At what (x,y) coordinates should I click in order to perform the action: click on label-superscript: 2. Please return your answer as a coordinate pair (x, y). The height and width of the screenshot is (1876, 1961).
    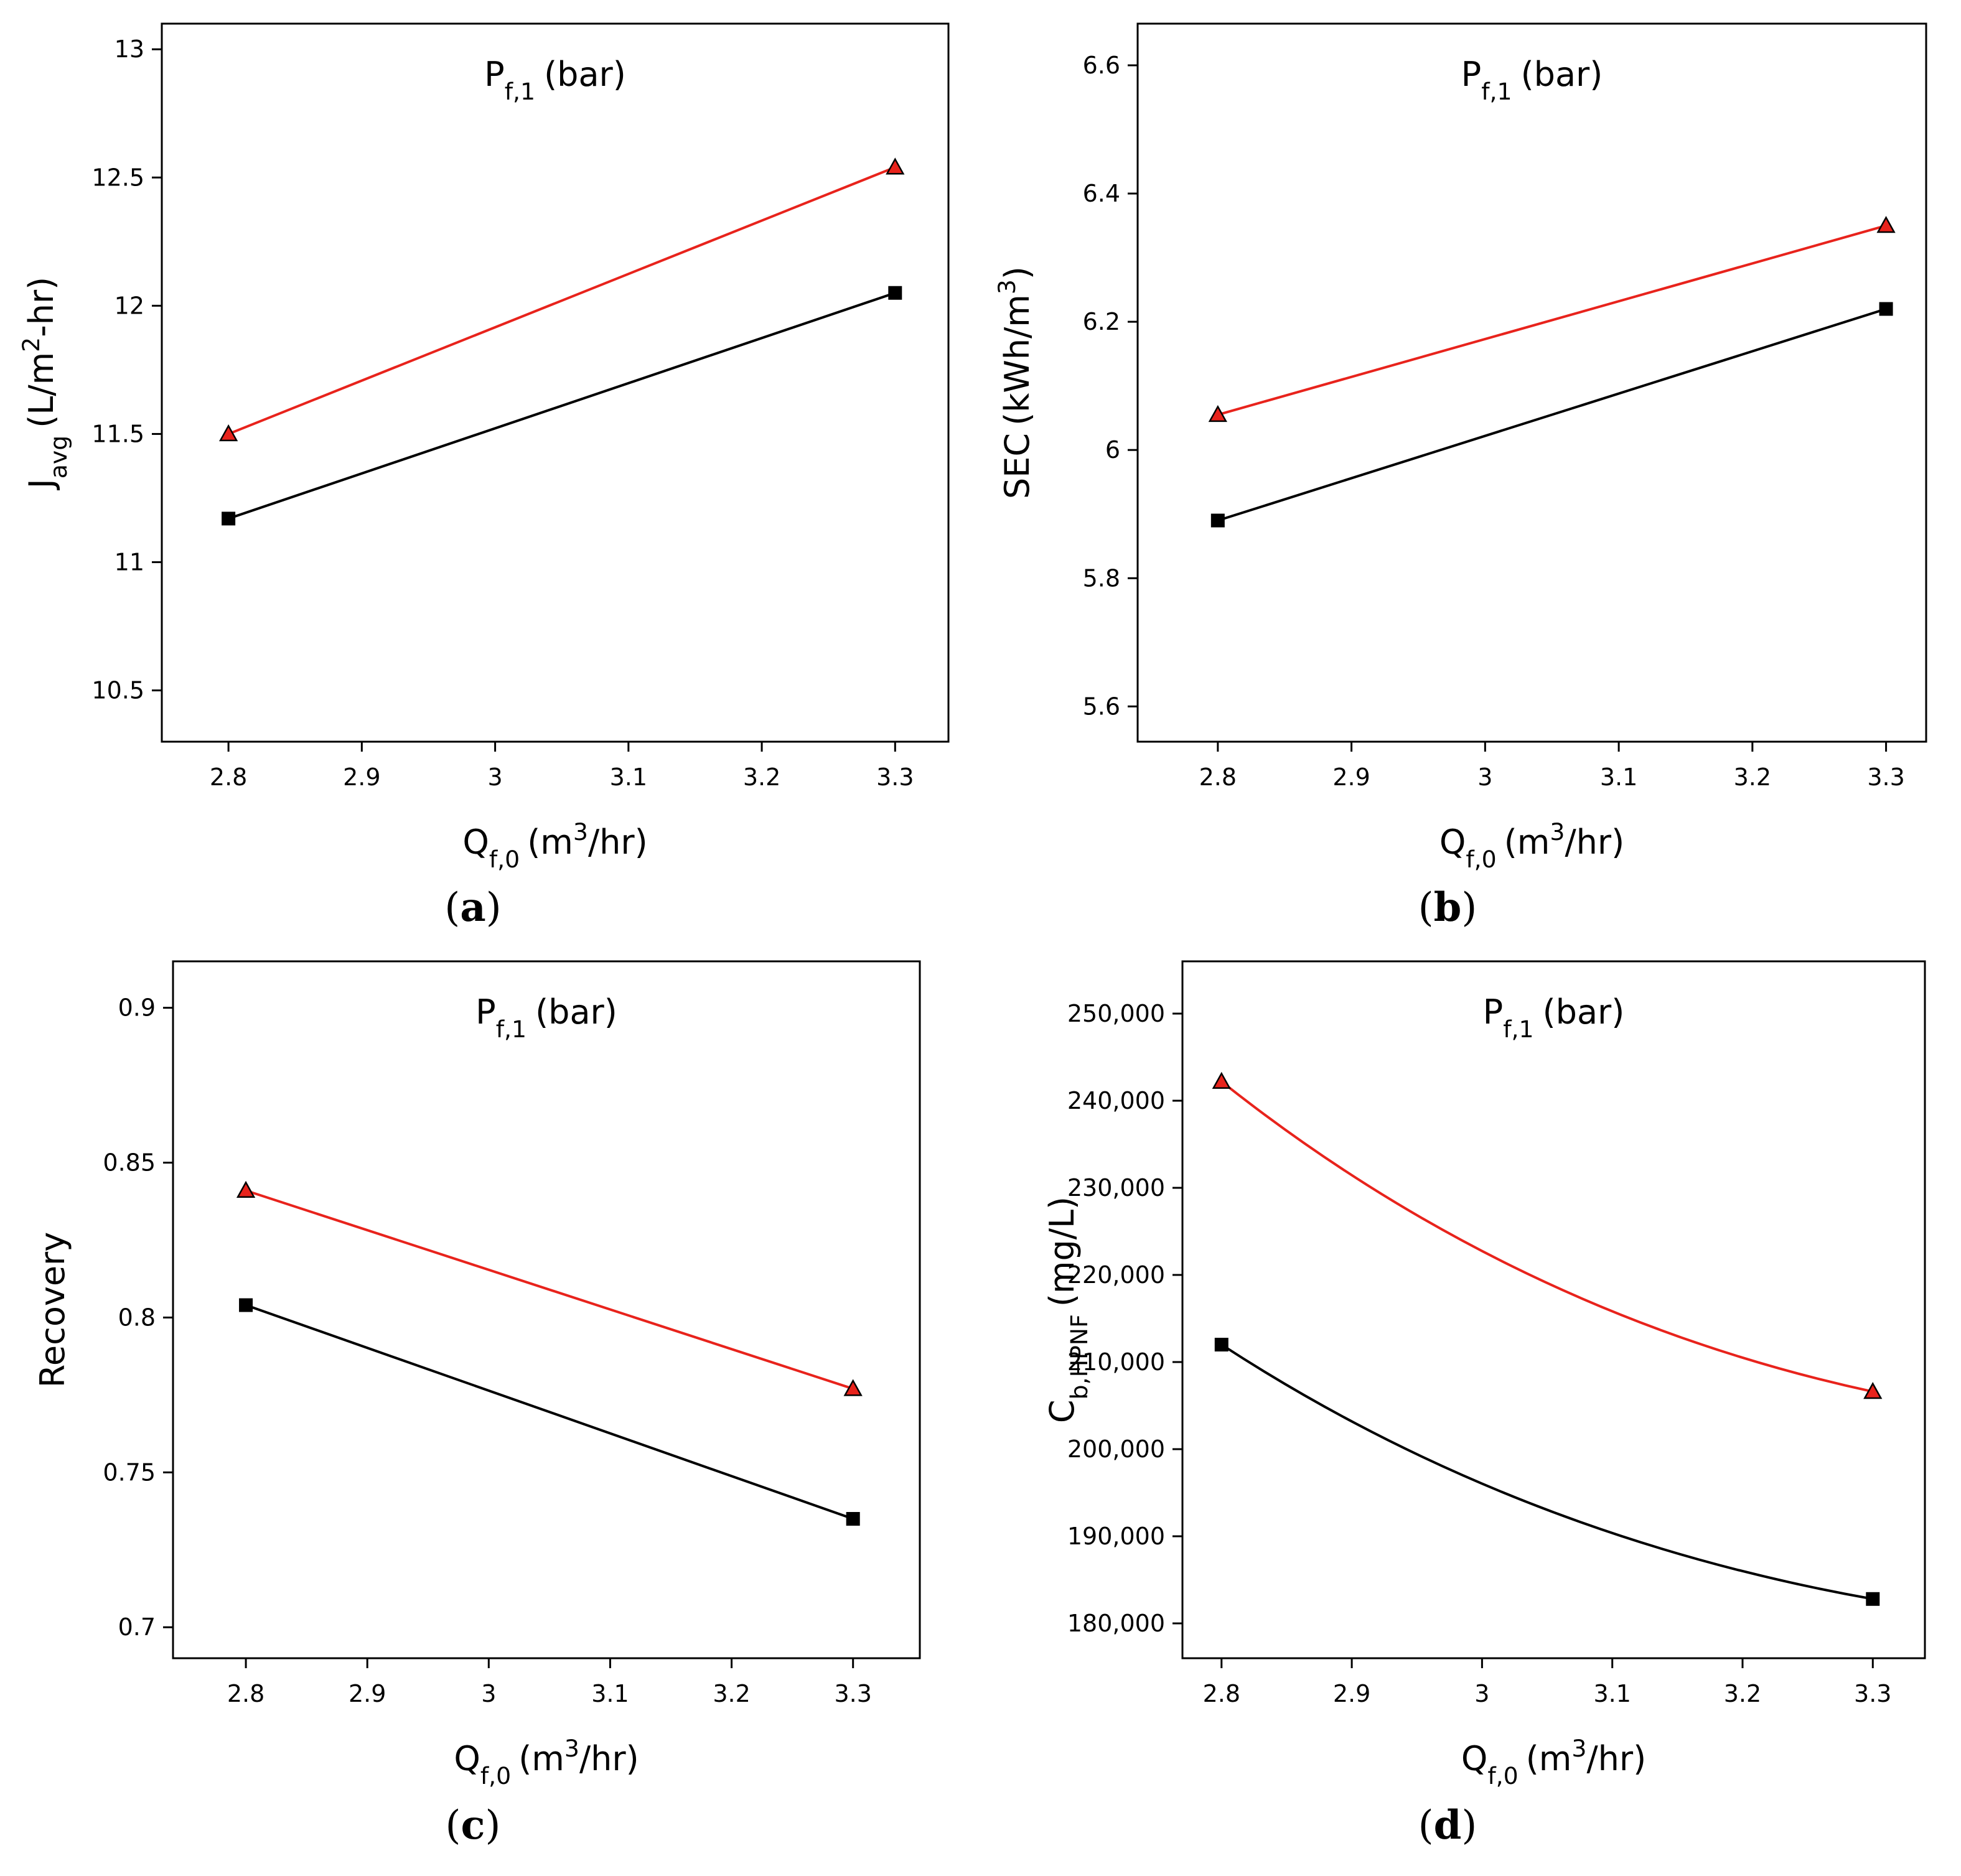
    Looking at the image, I should click on (31, 345).